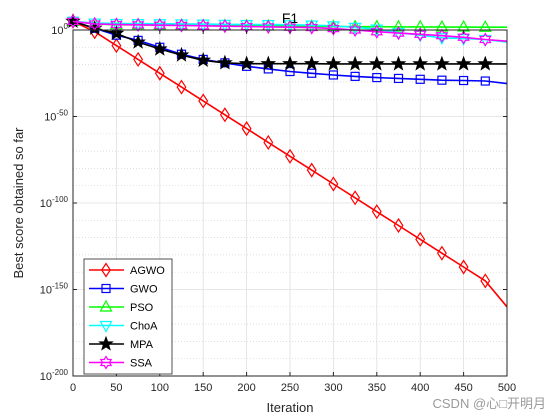 The height and width of the screenshot is (420, 560). I want to click on x-axis-title: Iteration, so click(290, 407).